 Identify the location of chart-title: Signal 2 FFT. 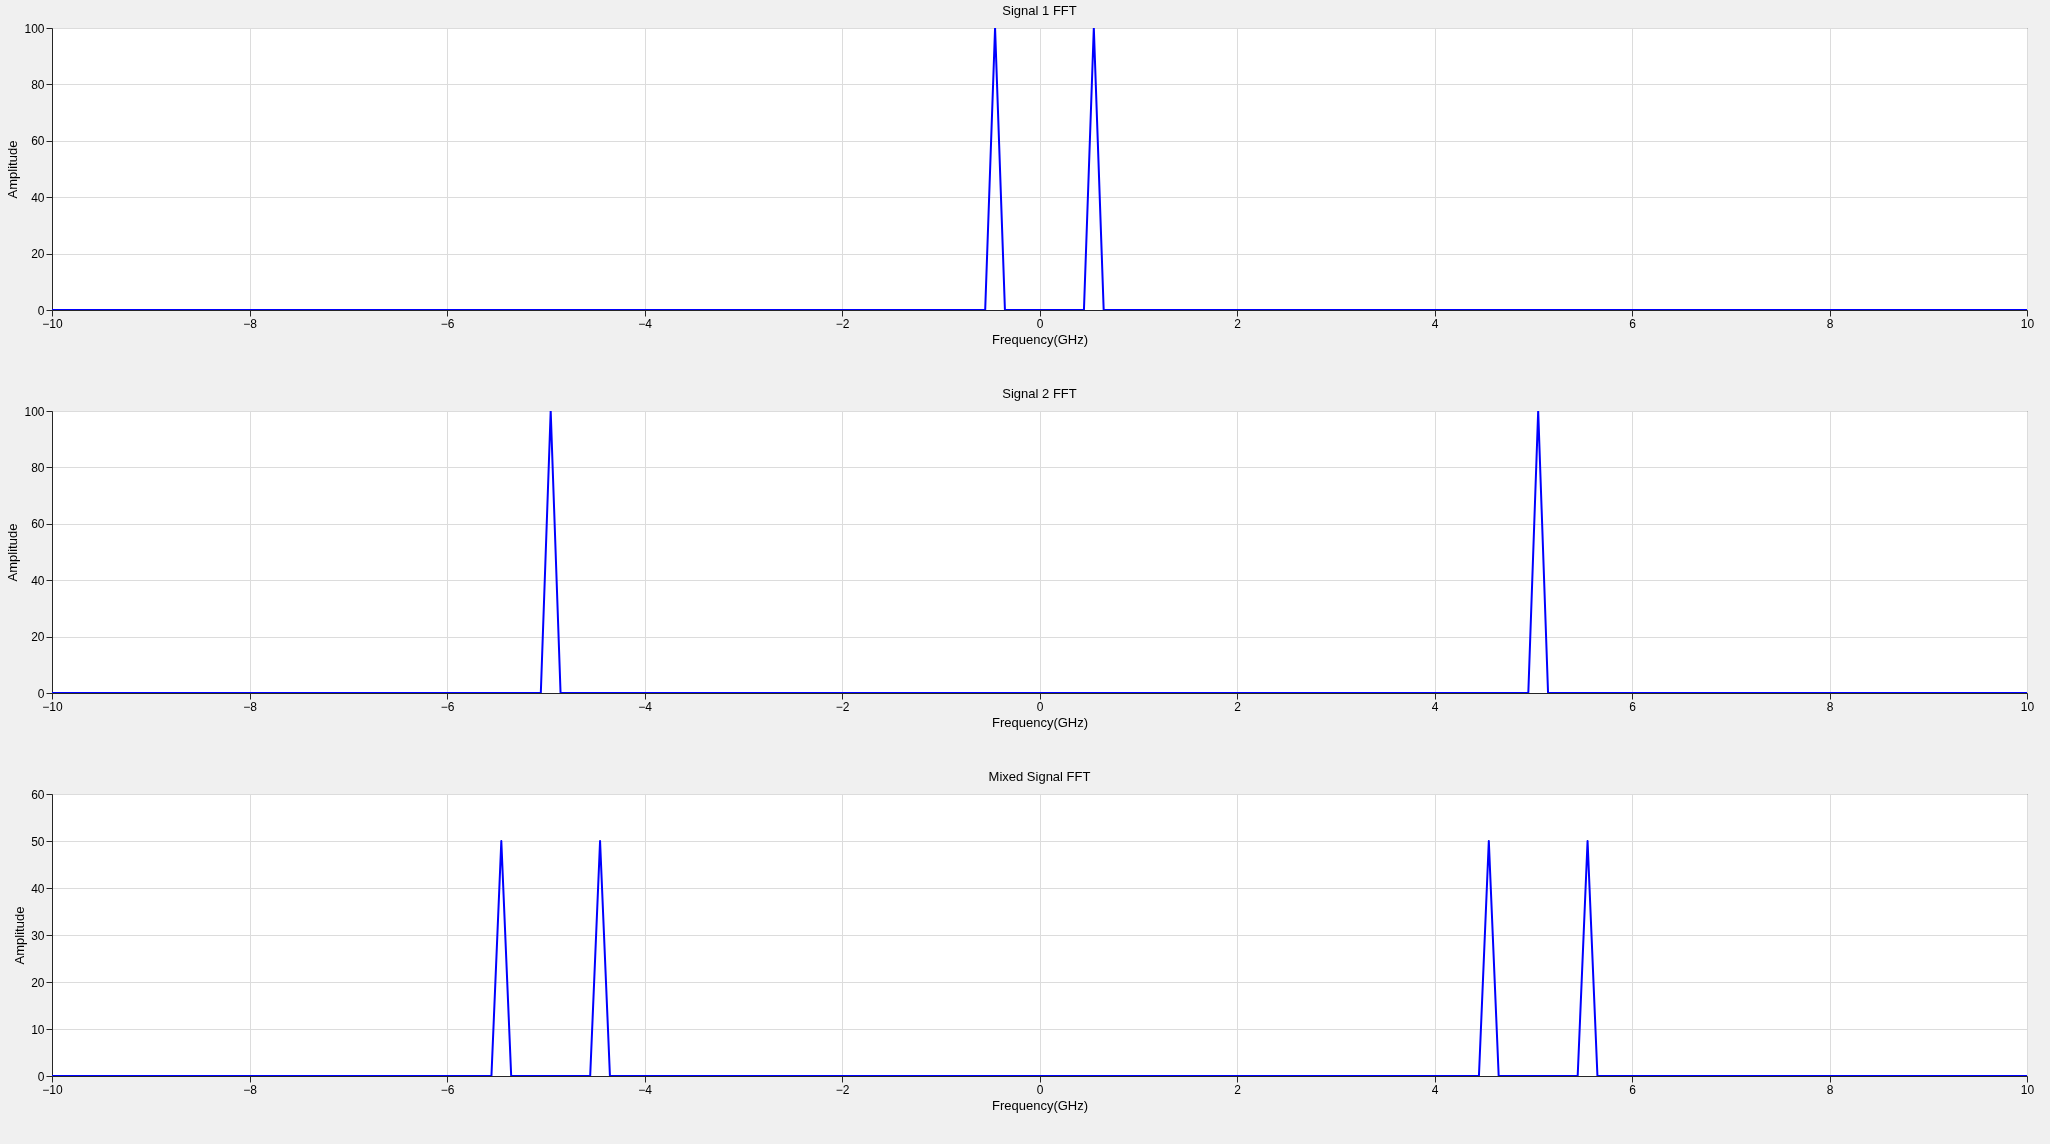
(1039, 393).